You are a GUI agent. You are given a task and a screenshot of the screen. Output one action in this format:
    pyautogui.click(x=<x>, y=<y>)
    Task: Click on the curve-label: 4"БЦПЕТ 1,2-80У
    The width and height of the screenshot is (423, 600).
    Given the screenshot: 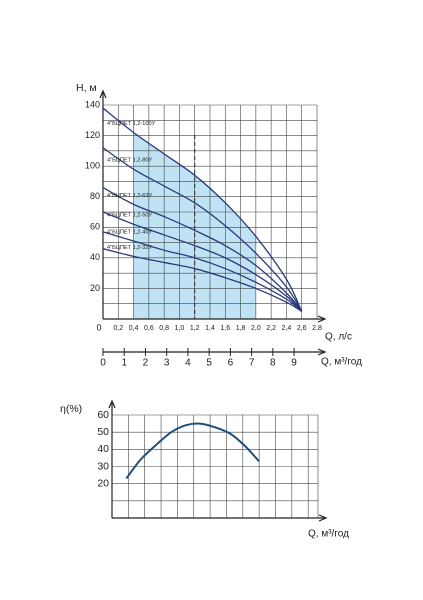 What is the action you would take?
    pyautogui.click(x=129, y=161)
    